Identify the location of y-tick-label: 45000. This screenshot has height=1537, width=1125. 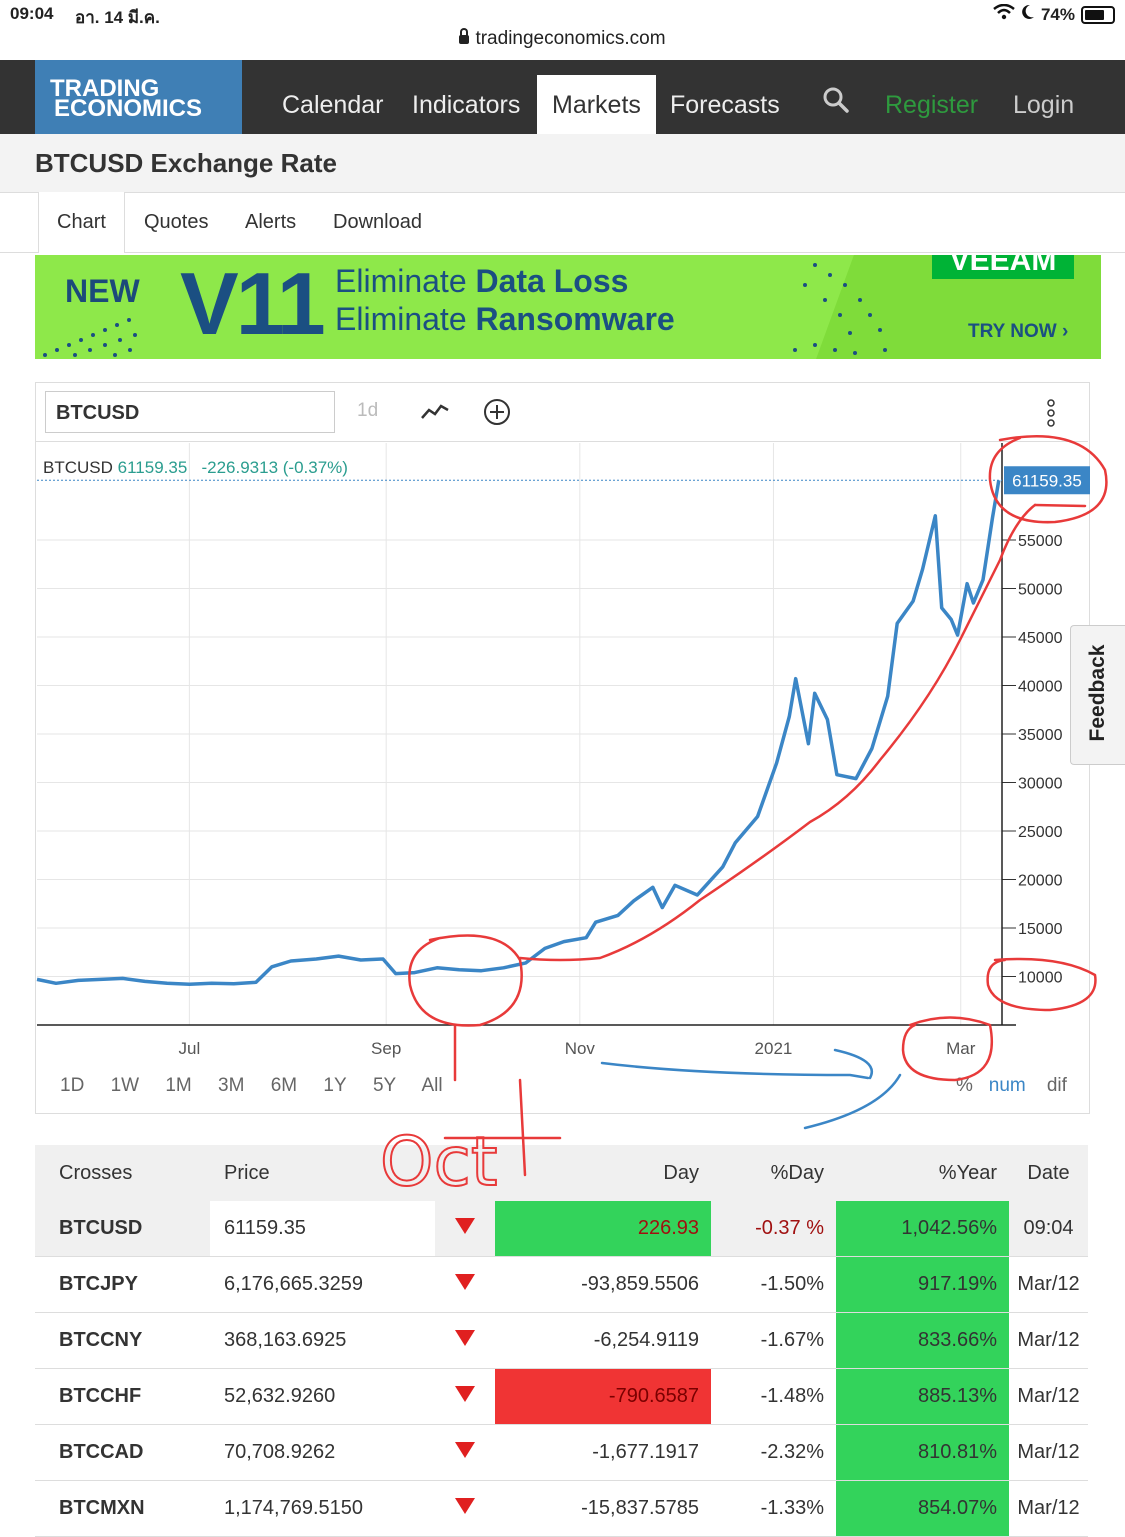
(1040, 638).